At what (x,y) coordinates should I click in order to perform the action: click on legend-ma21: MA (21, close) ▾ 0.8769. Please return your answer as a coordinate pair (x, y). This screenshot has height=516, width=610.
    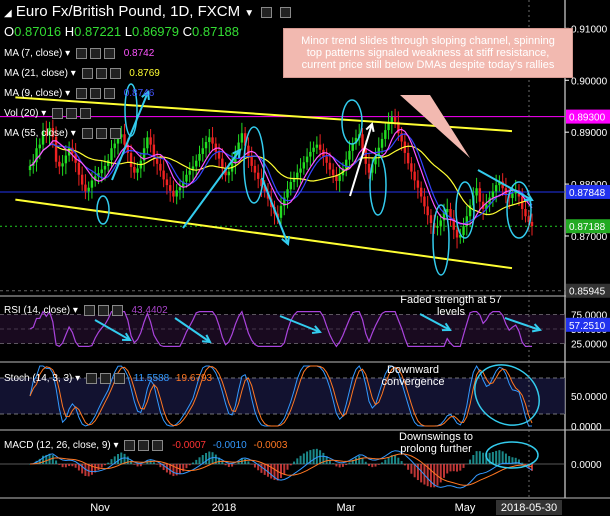
    Looking at the image, I should click on (82, 74).